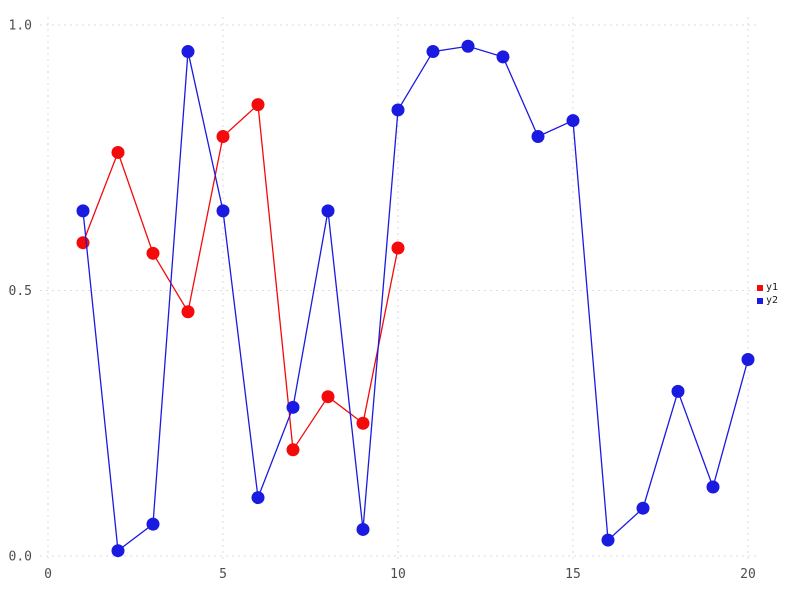 Image resolution: width=800 pixels, height=600 pixels. Describe the element at coordinates (760, 300) in the screenshot. I see `legend-swatch-y2` at that location.